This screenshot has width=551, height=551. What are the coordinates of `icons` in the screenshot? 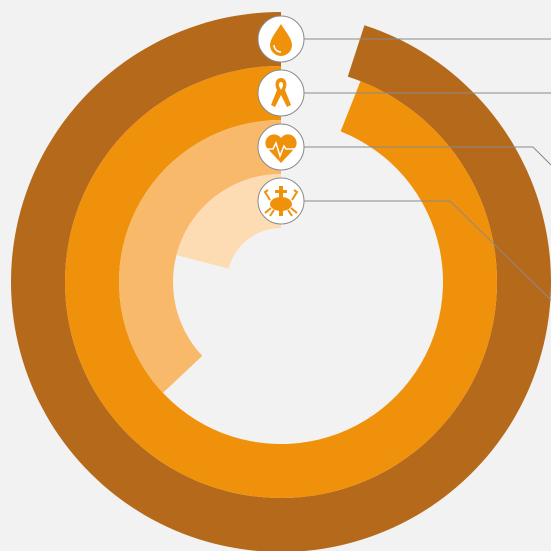 It's located at (281, 120).